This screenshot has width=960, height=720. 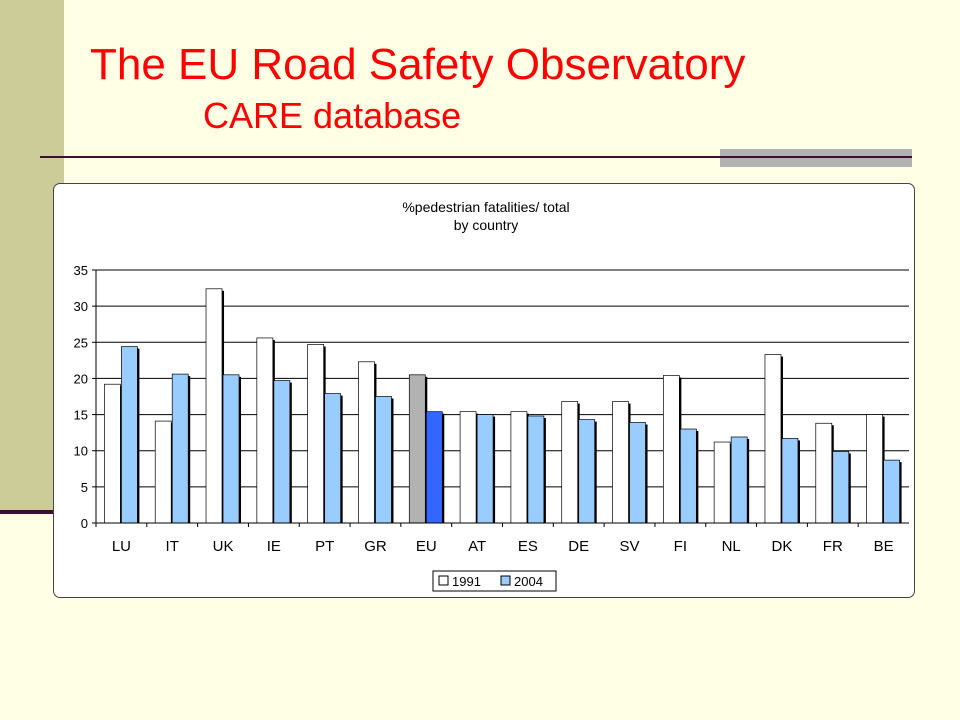 I want to click on bar-1991-fr, so click(x=824, y=473).